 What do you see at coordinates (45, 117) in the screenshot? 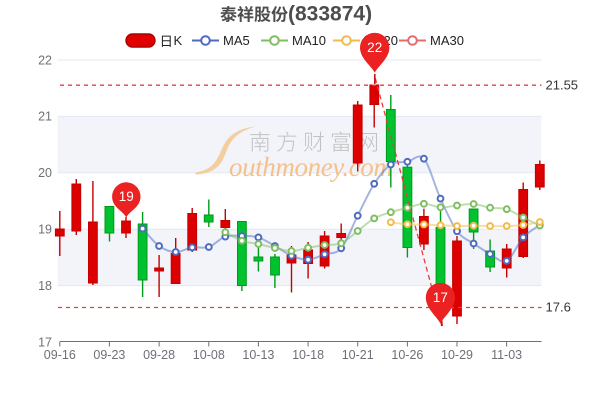
I see `svg-text: 21` at bounding box center [45, 117].